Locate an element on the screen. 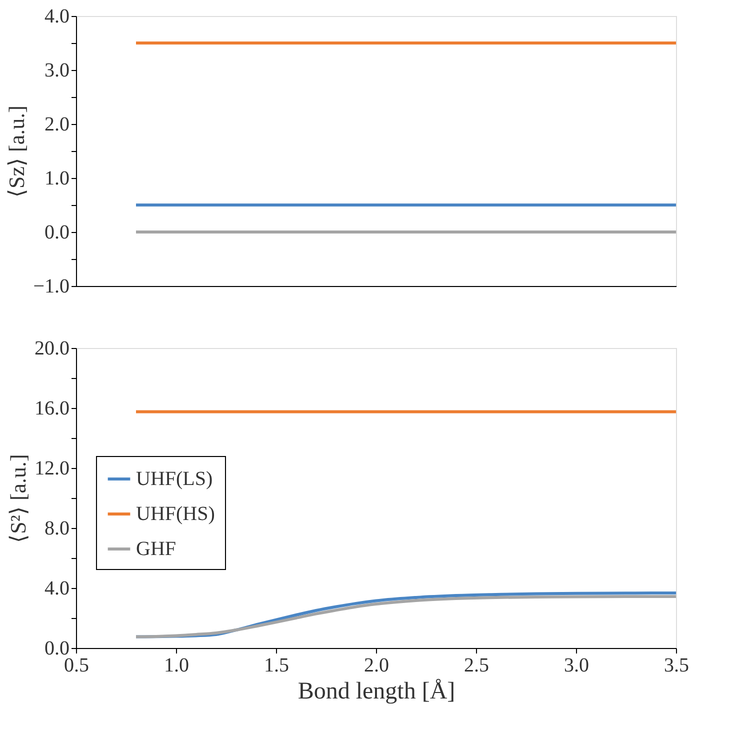  x-tick-label: 1.5 is located at coordinates (276, 665).